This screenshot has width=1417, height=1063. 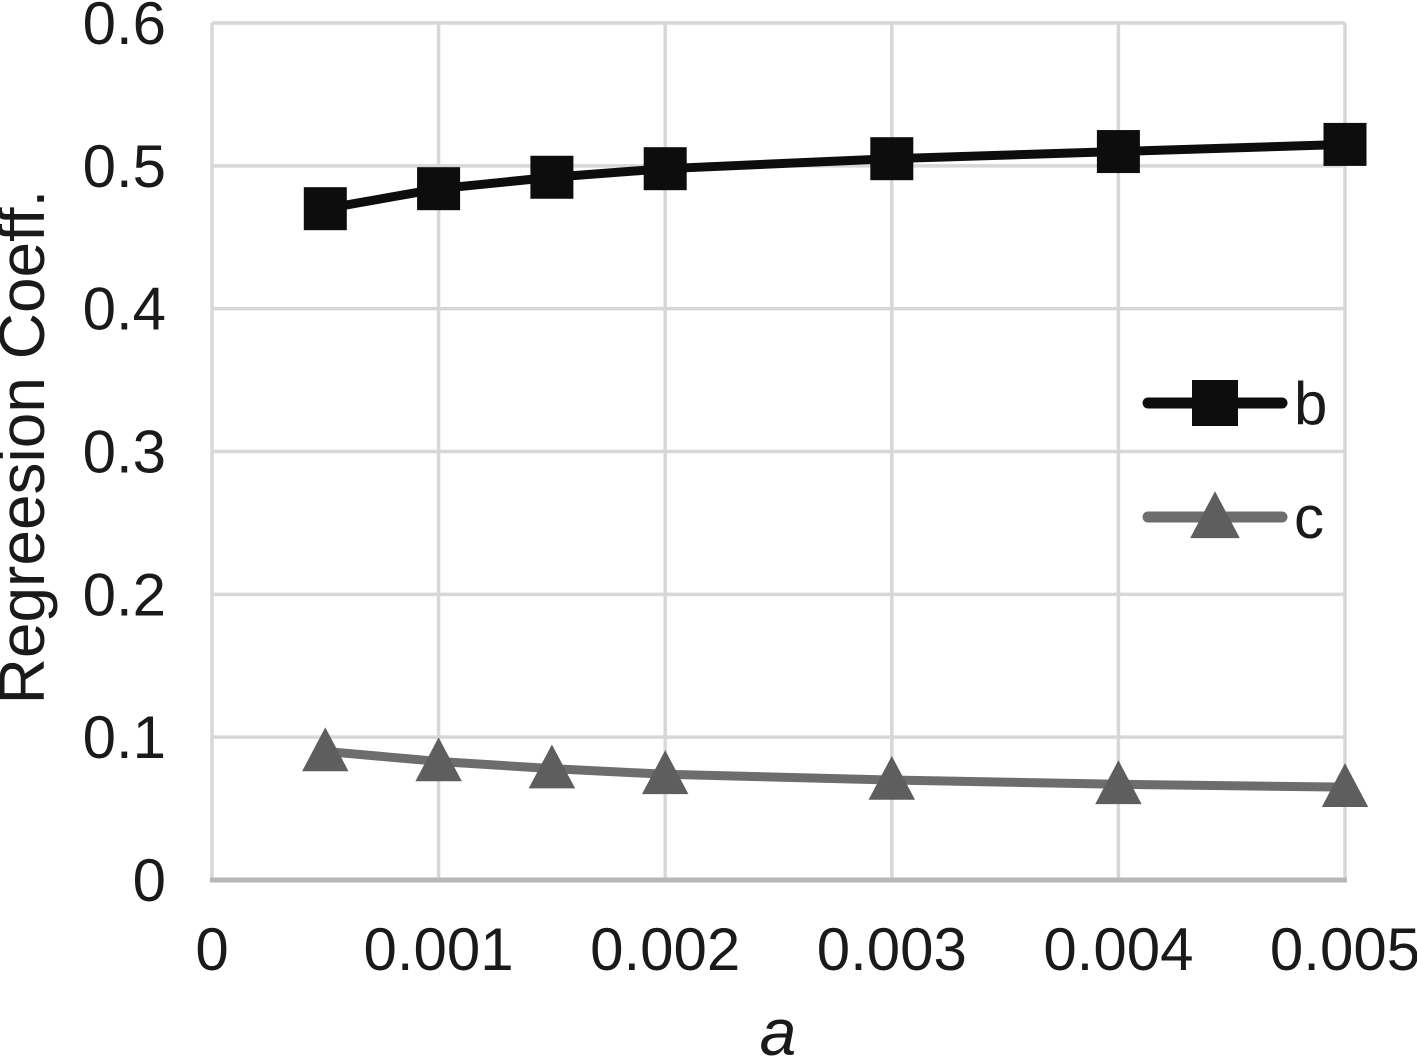 What do you see at coordinates (124, 309) in the screenshot?
I see `y-tick-label: 0.4` at bounding box center [124, 309].